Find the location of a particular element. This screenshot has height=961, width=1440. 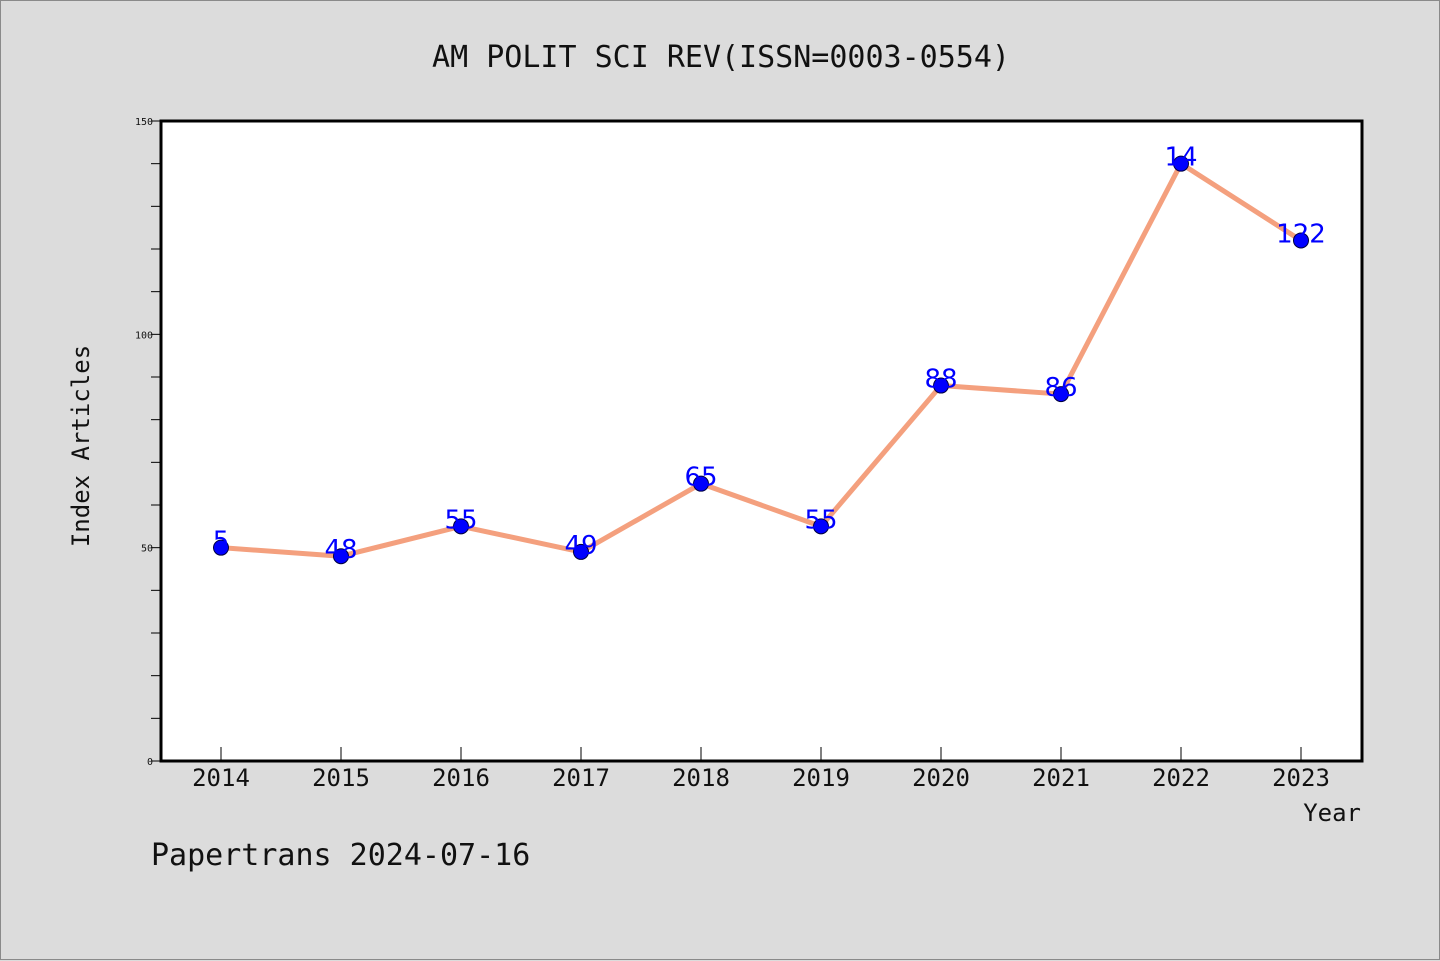

x-axis: 2014 2015 2016 2017 2018 2019 2020 2021 2022 2023 is located at coordinates (761, 769).